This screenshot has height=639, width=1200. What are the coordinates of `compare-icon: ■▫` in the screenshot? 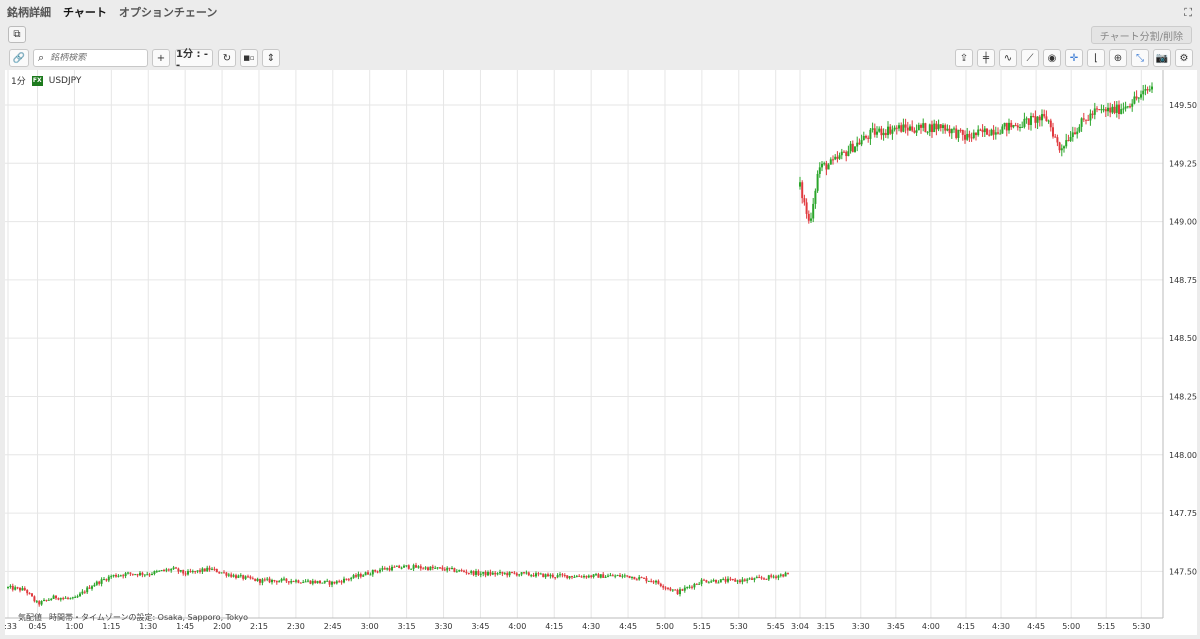 It's located at (249, 58).